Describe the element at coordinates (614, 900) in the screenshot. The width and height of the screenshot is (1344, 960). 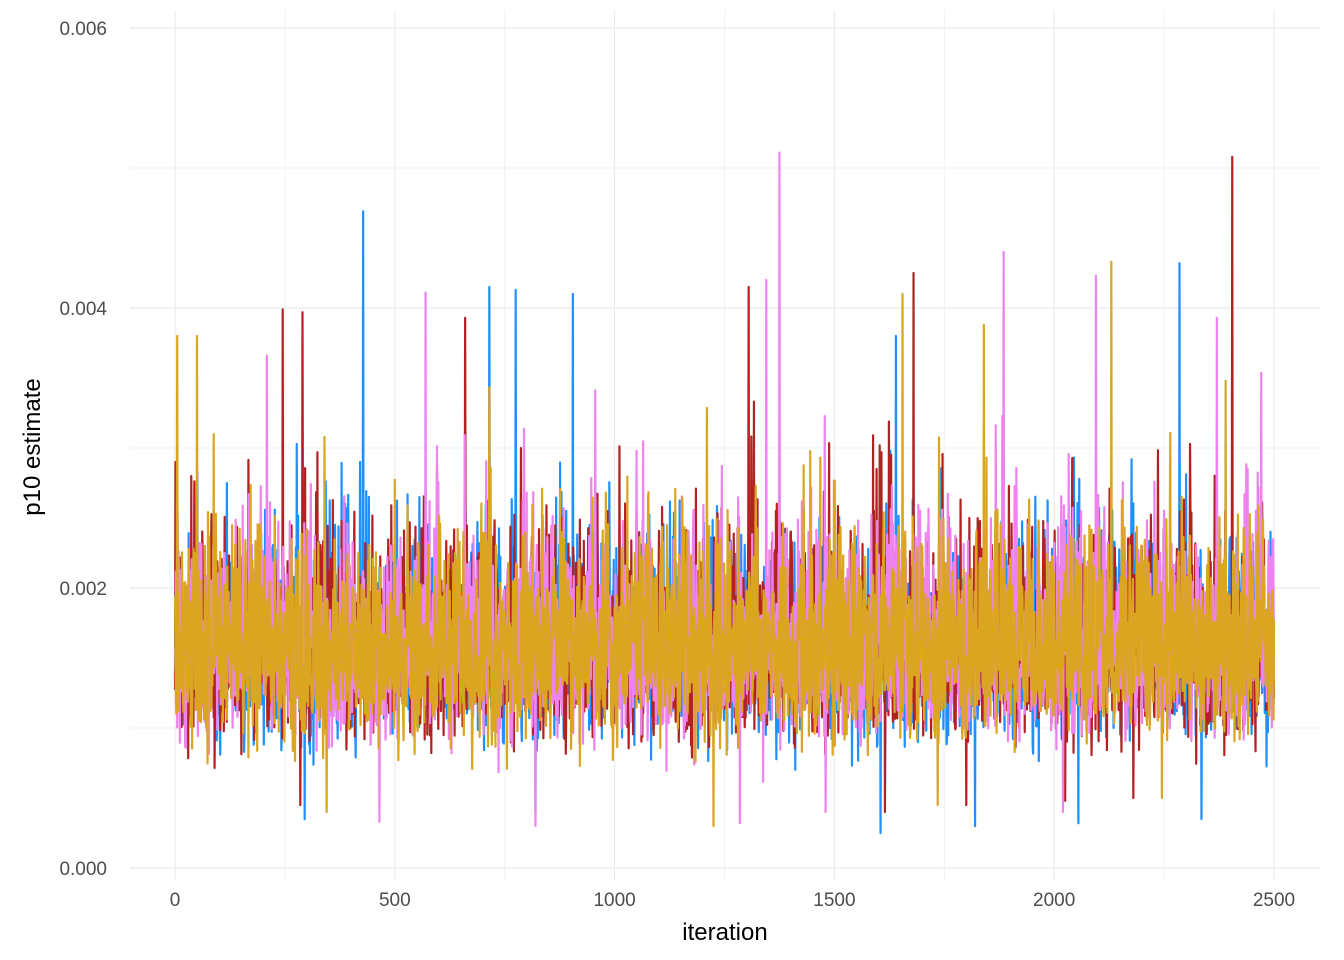
I see `x-tick-label: 1000` at that location.